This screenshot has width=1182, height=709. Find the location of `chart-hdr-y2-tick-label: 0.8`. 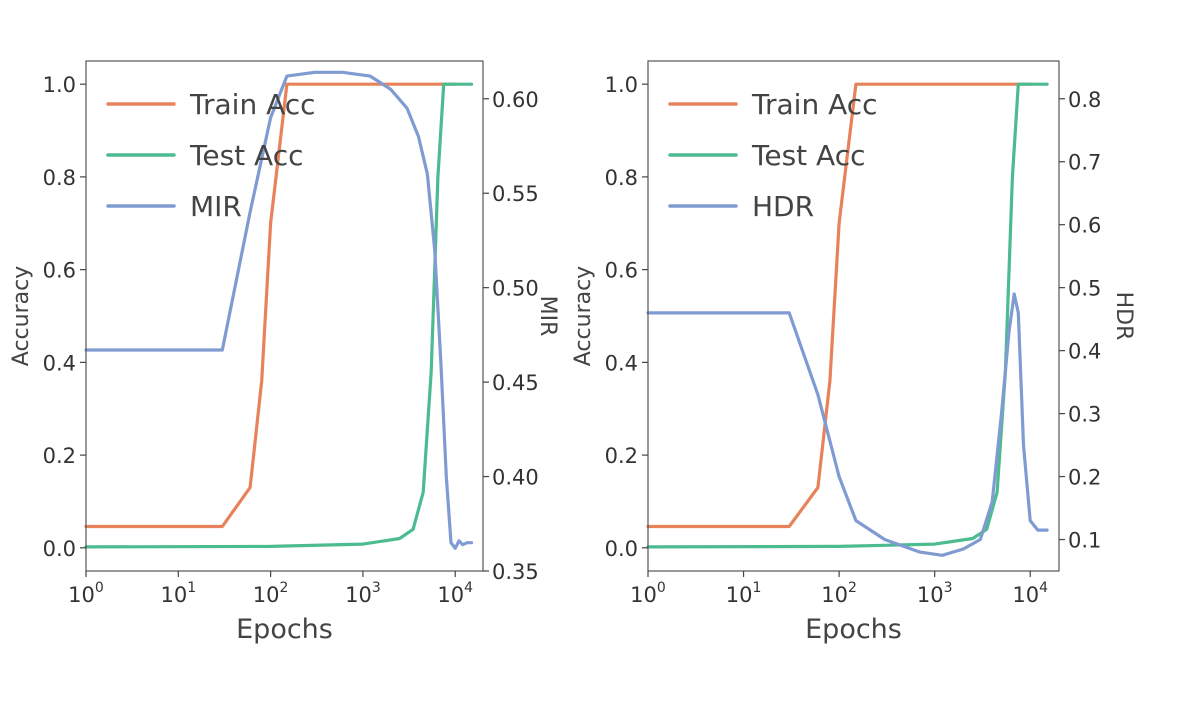

chart-hdr-y2-tick-label: 0.8 is located at coordinates (1084, 100).